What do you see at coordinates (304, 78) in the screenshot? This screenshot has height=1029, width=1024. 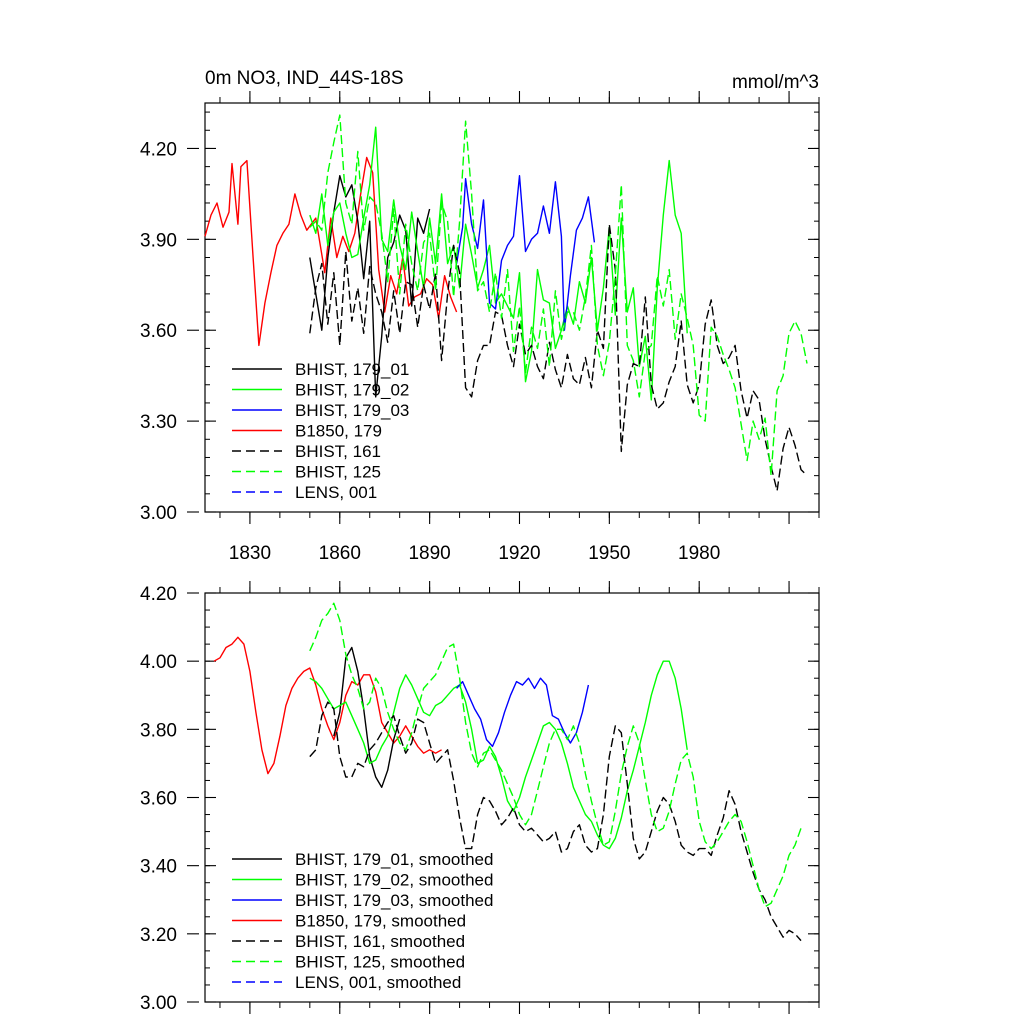 I see `chart-title: 0m NO3, IND_44S-18S` at bounding box center [304, 78].